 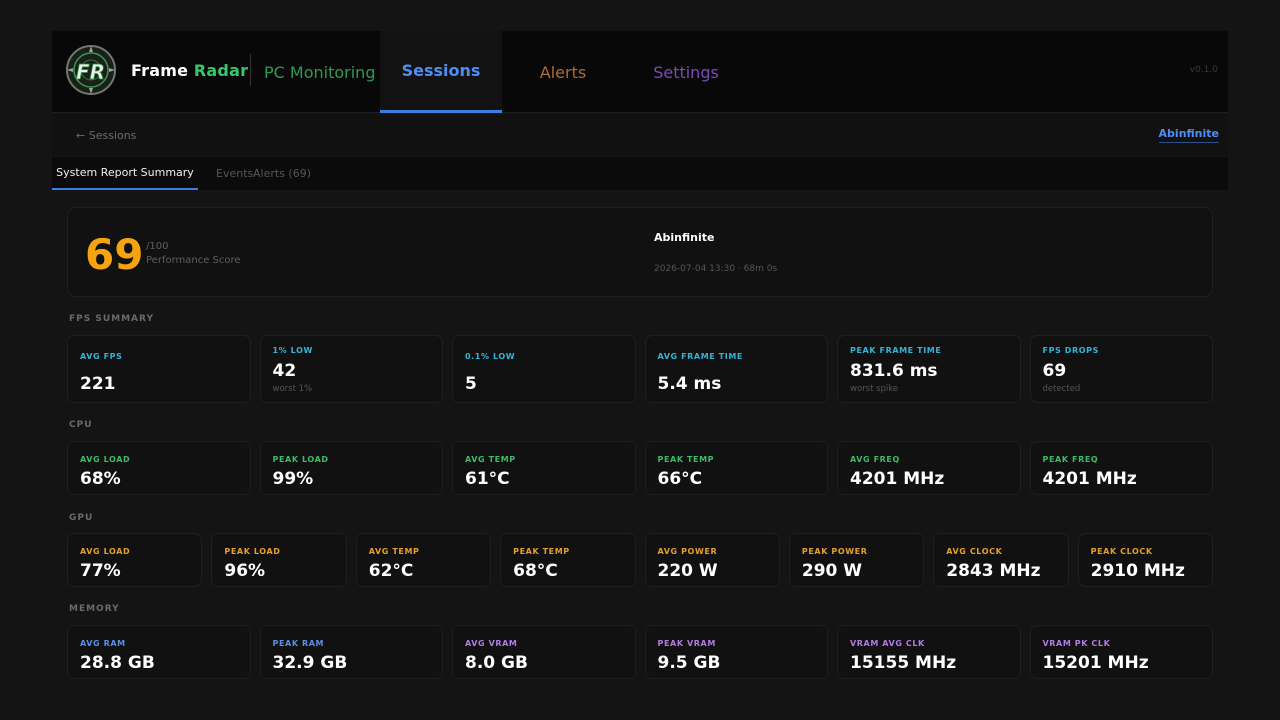 What do you see at coordinates (686, 72) in the screenshot?
I see `nav-settings: Settings` at bounding box center [686, 72].